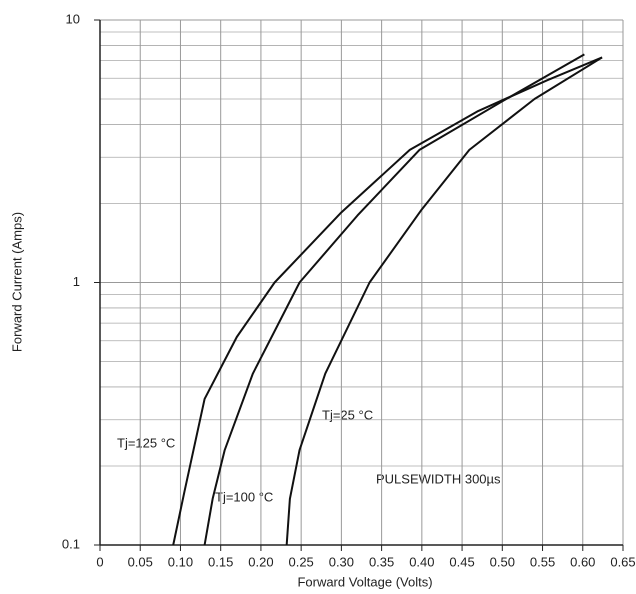  Describe the element at coordinates (364, 581) in the screenshot. I see `x-axis-label: Forward Voltage (Volts)` at that location.